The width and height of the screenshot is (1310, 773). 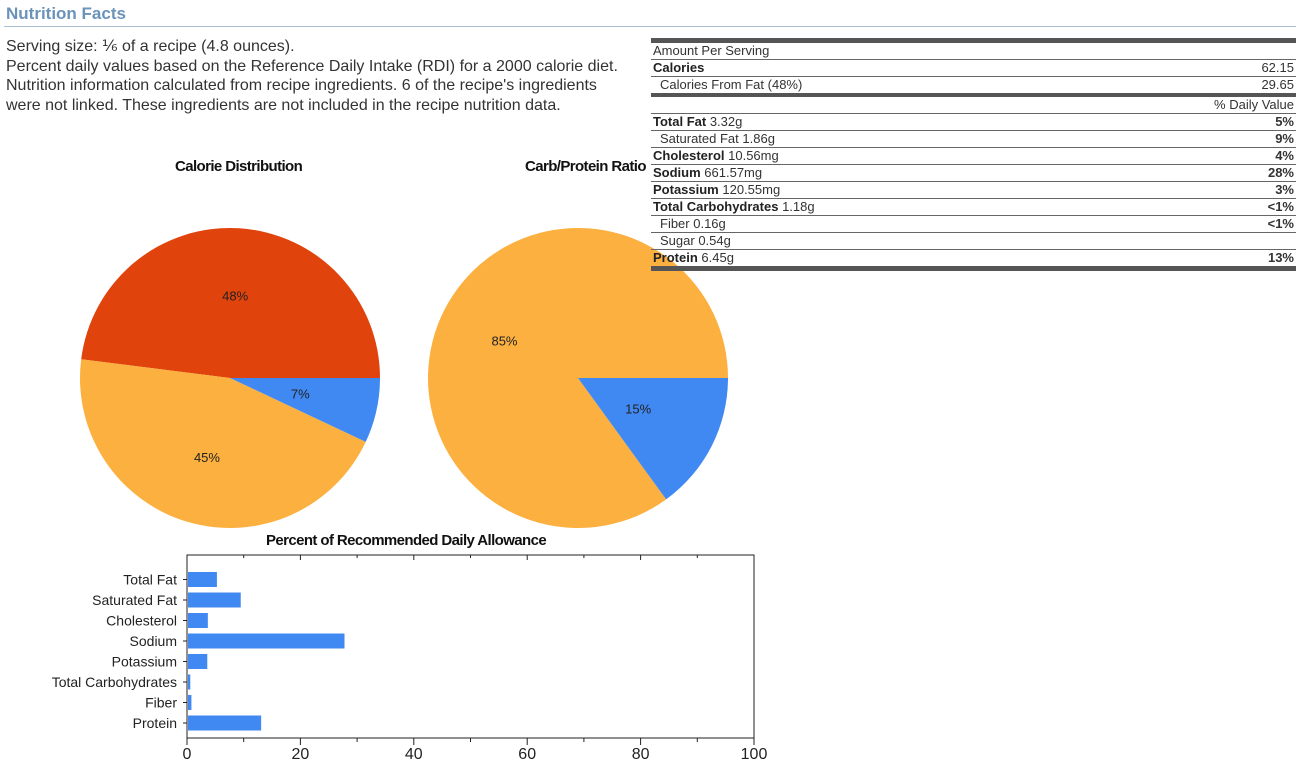 What do you see at coordinates (796, 206) in the screenshot?
I see `nutrient-amount: 1.18g` at bounding box center [796, 206].